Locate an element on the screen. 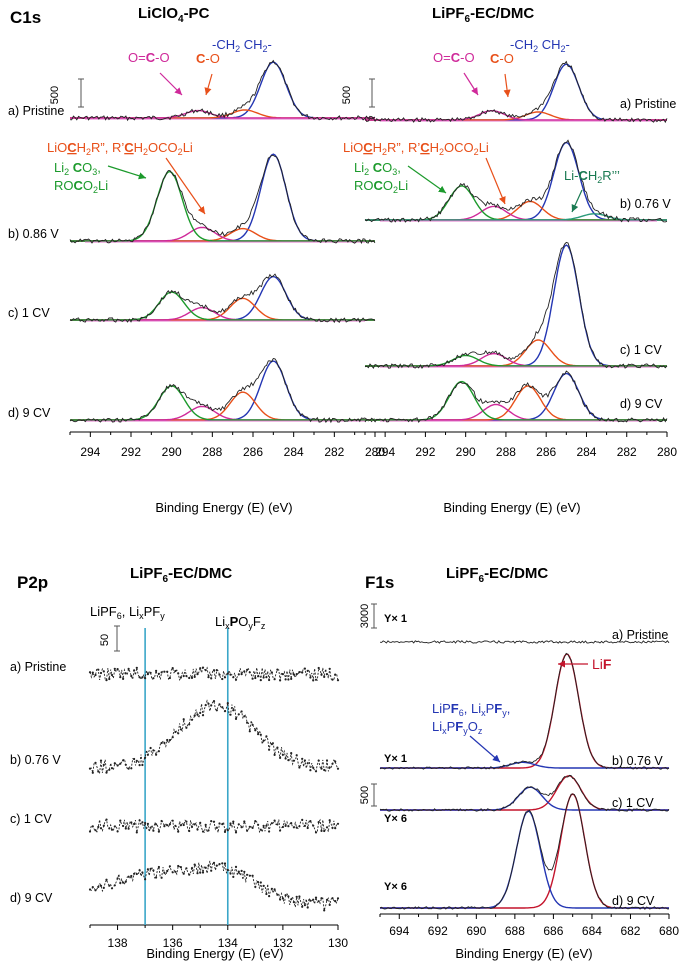  trace-label: d) 9 CV is located at coordinates (633, 901).